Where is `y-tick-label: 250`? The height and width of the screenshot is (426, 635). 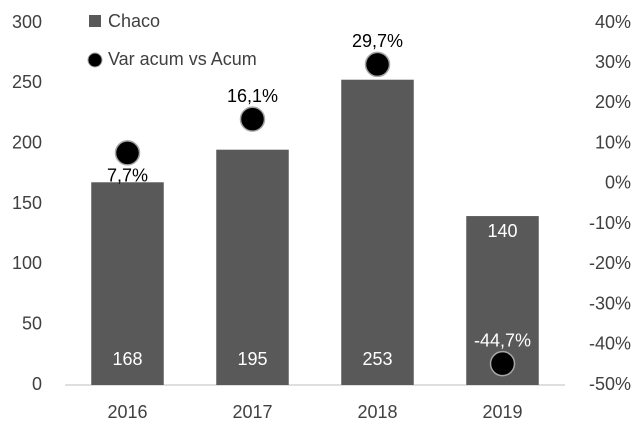
y-tick-label: 250 is located at coordinates (27, 82).